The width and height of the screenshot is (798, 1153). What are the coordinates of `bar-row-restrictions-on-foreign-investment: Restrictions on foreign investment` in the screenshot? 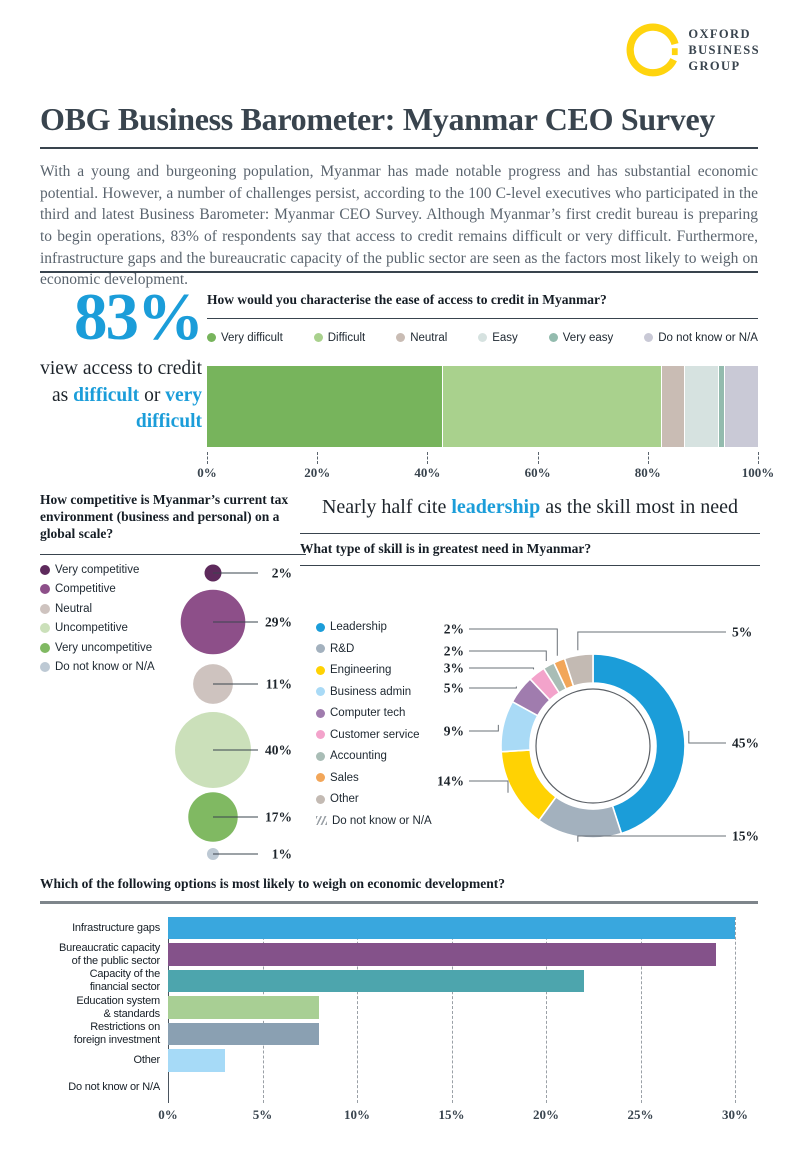 It's located at (399, 1034).